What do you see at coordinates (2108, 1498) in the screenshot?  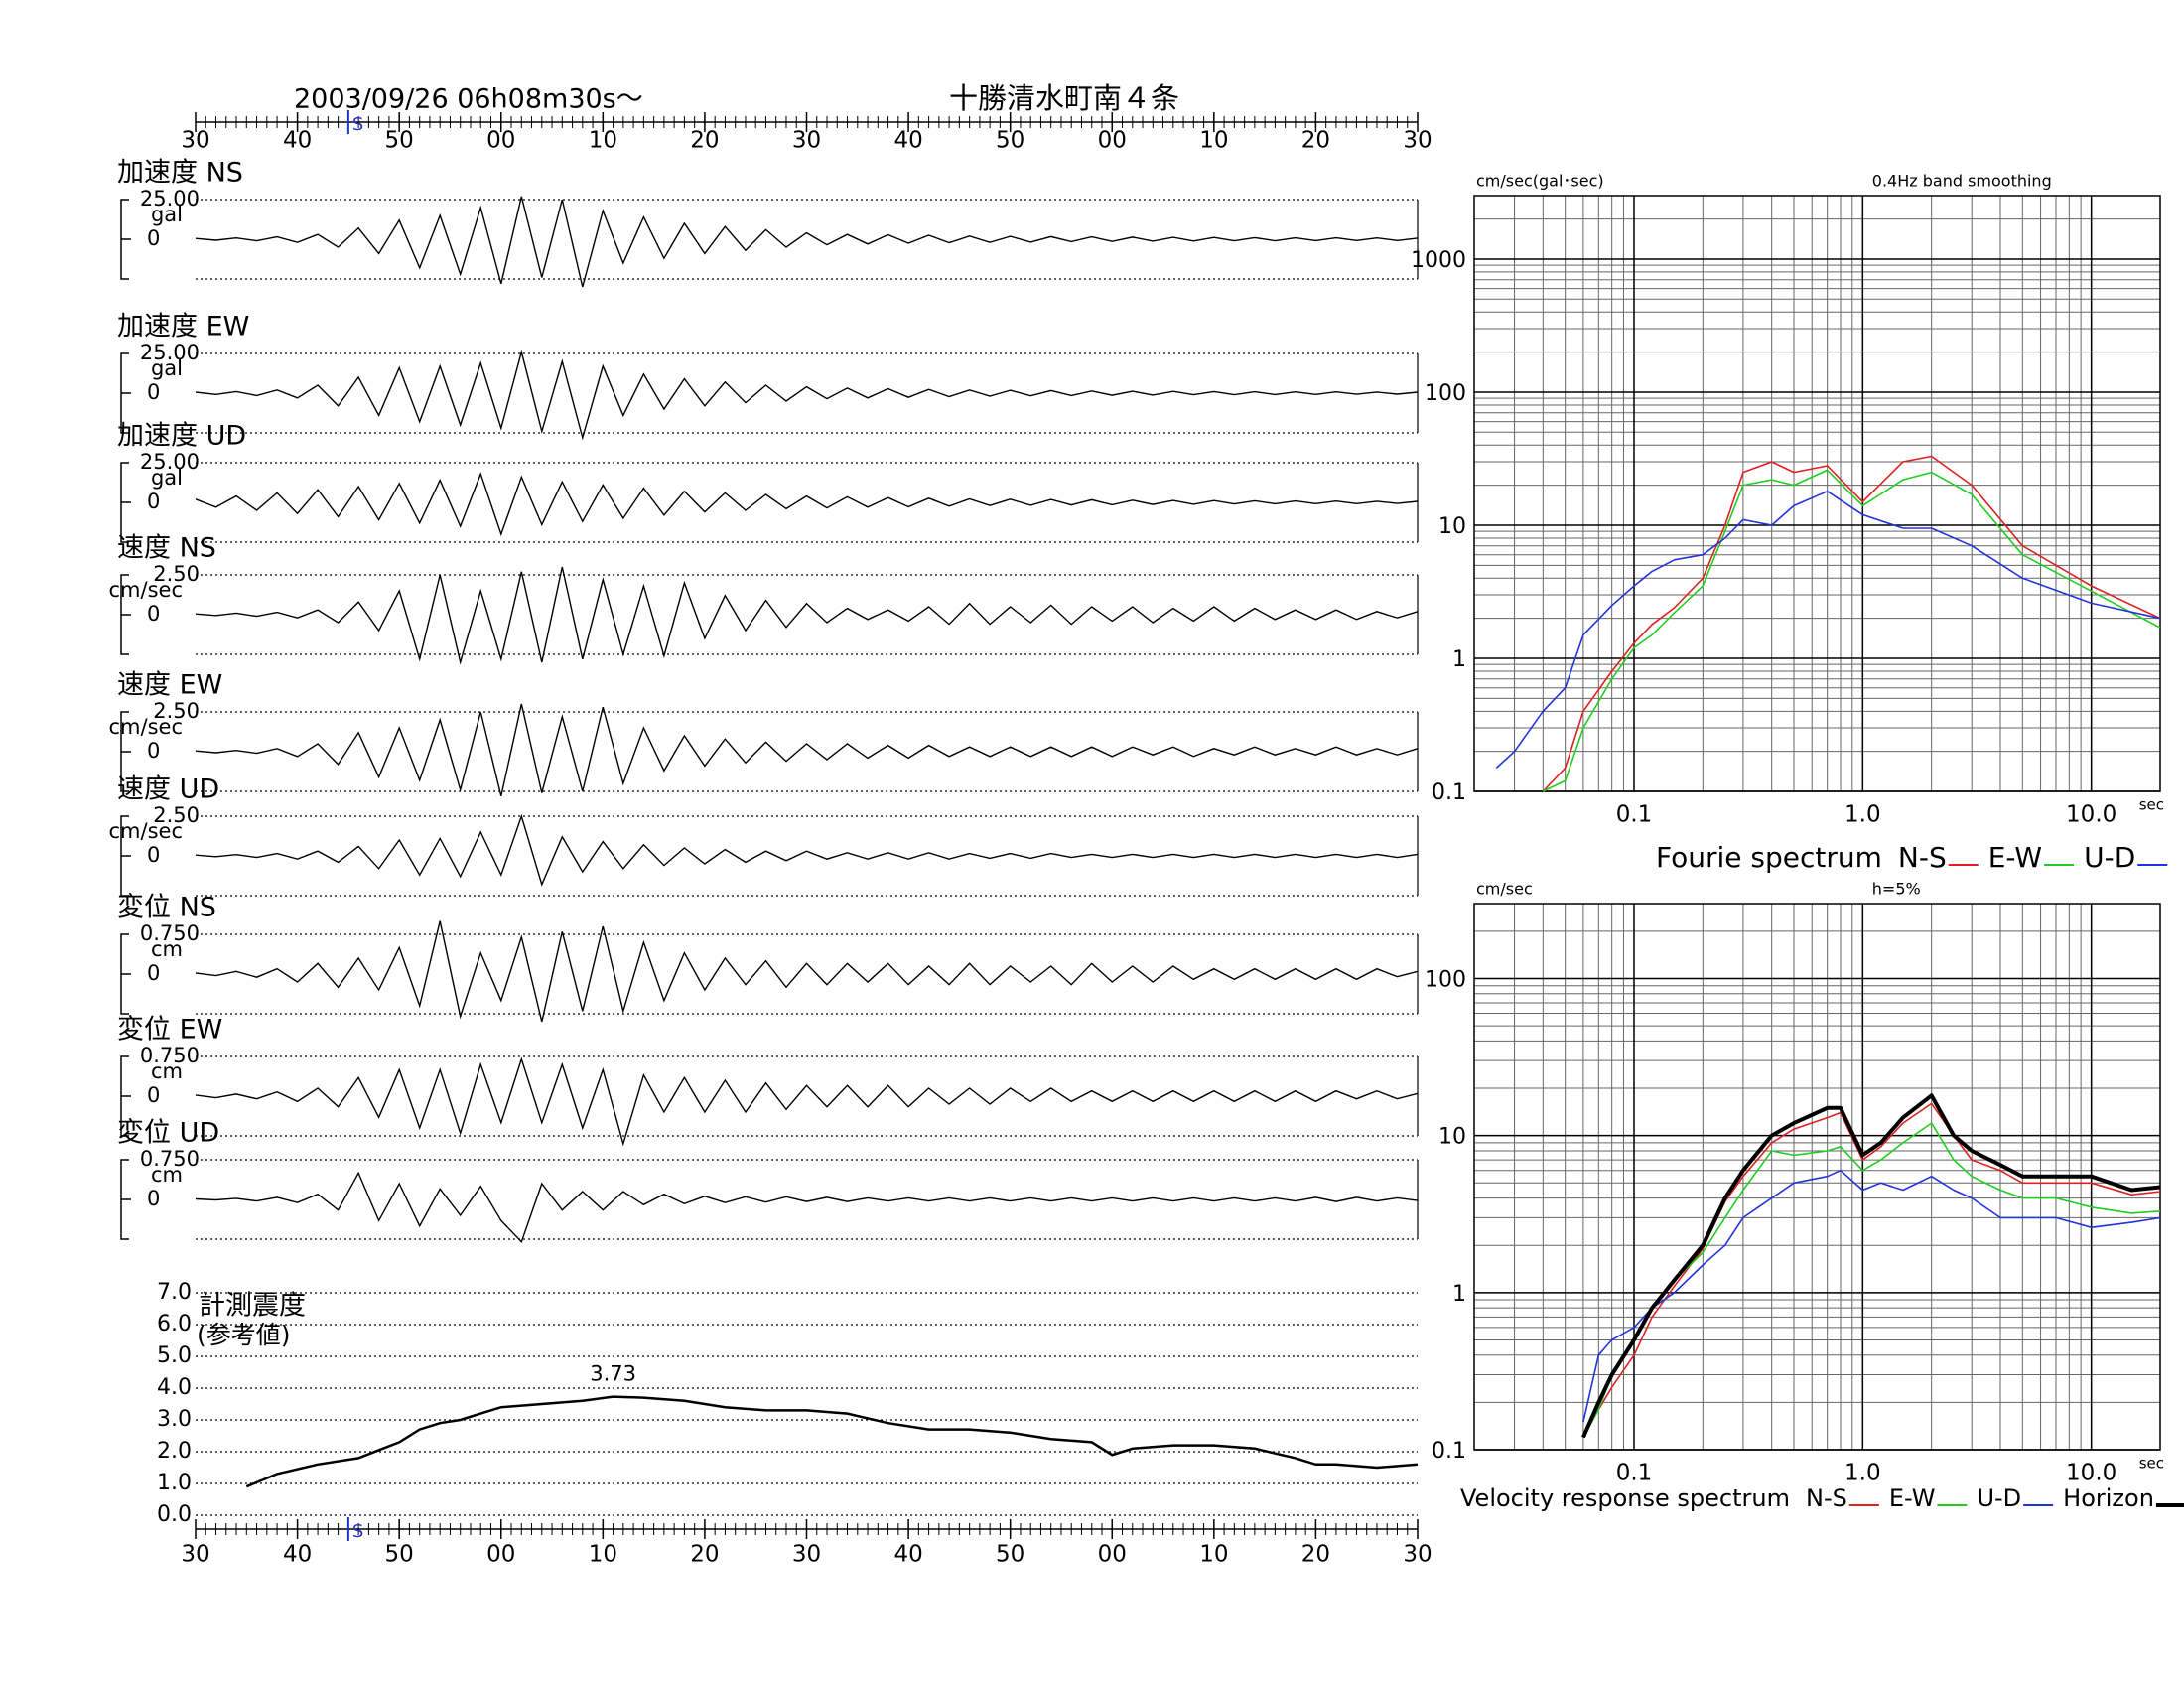 I see `legend-label: Horizon` at bounding box center [2108, 1498].